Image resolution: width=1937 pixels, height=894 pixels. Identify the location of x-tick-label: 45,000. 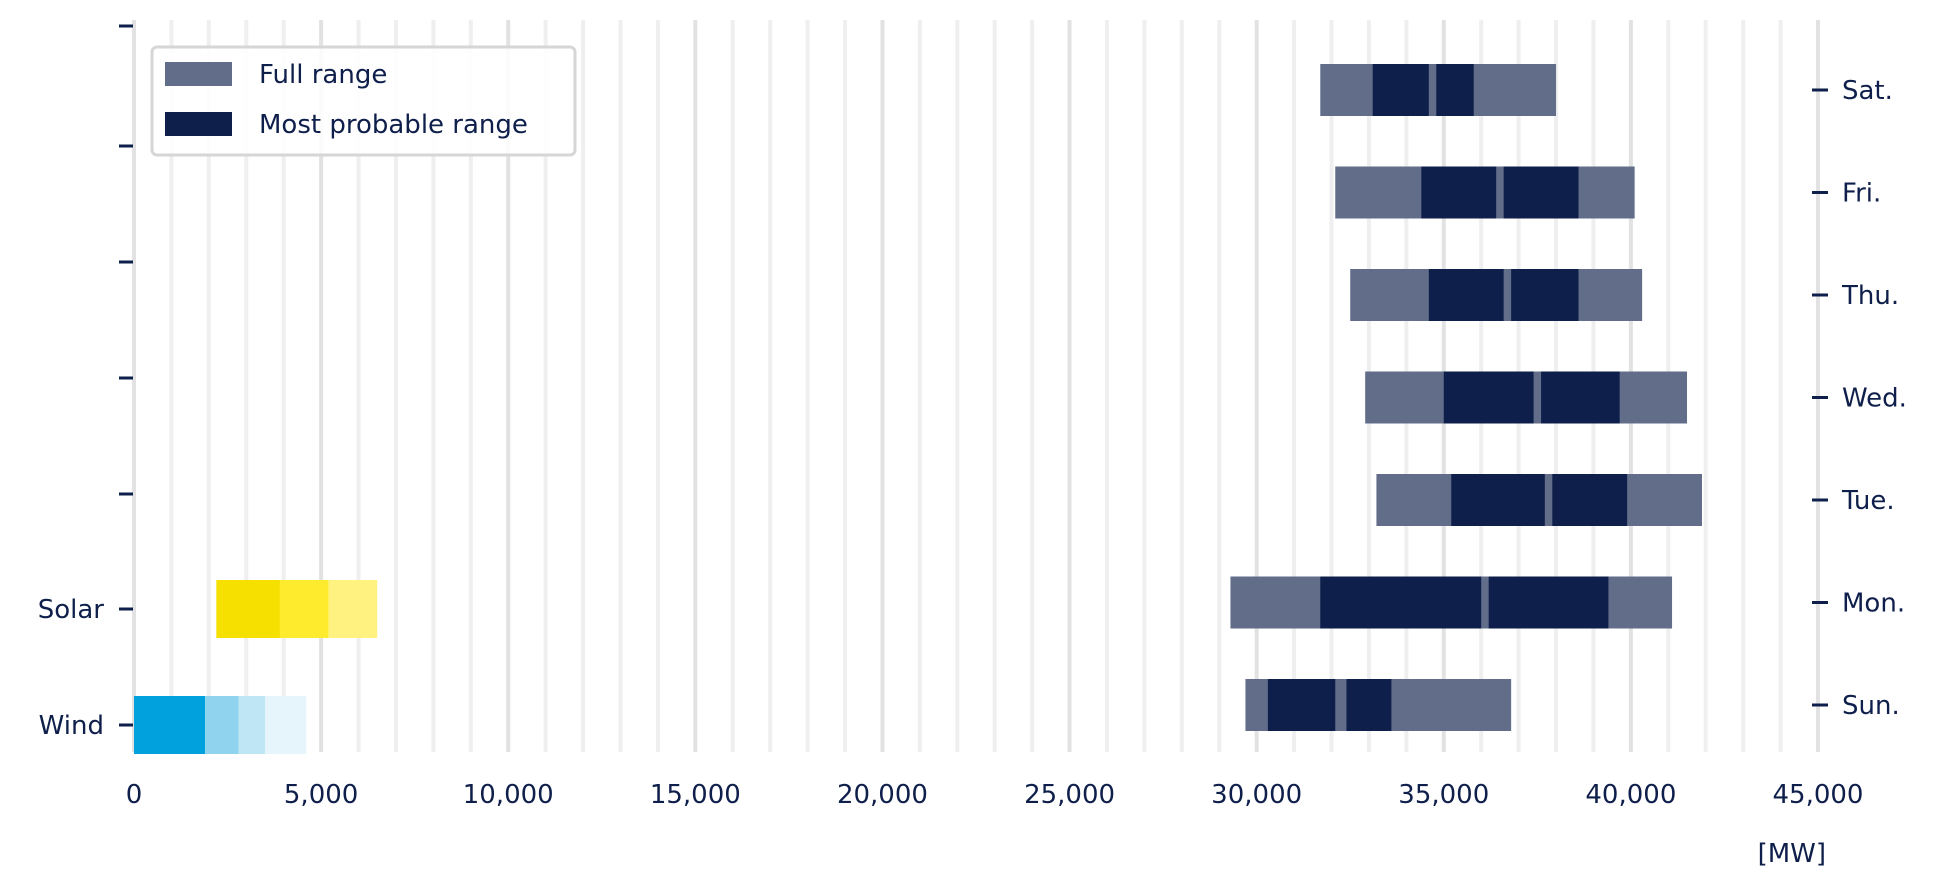
(1818, 795).